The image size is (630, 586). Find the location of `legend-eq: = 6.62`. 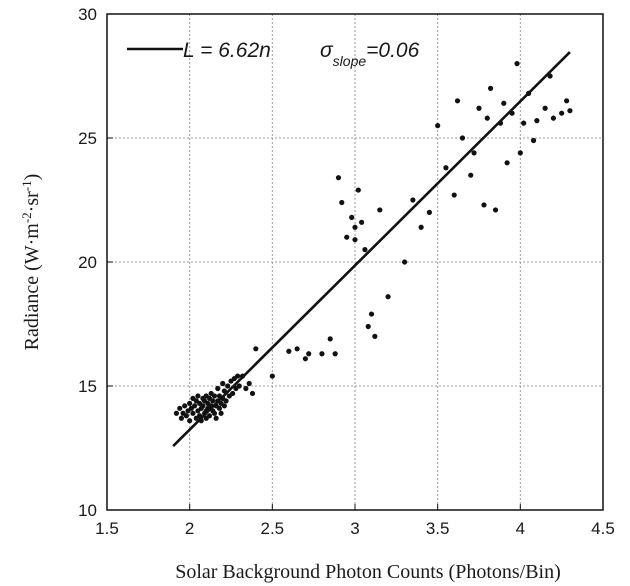

legend-eq: = 6.62 is located at coordinates (226, 50).